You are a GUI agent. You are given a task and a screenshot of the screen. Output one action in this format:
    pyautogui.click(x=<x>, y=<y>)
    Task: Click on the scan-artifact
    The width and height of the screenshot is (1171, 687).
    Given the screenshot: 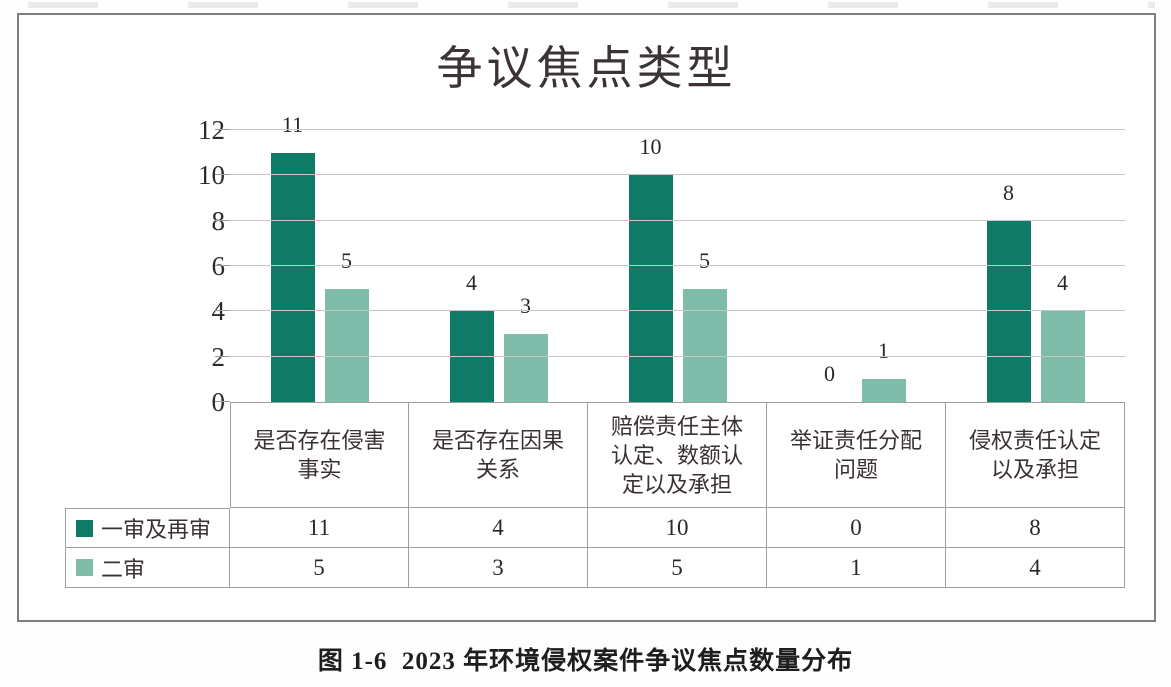 What is the action you would take?
    pyautogui.click(x=591, y=5)
    